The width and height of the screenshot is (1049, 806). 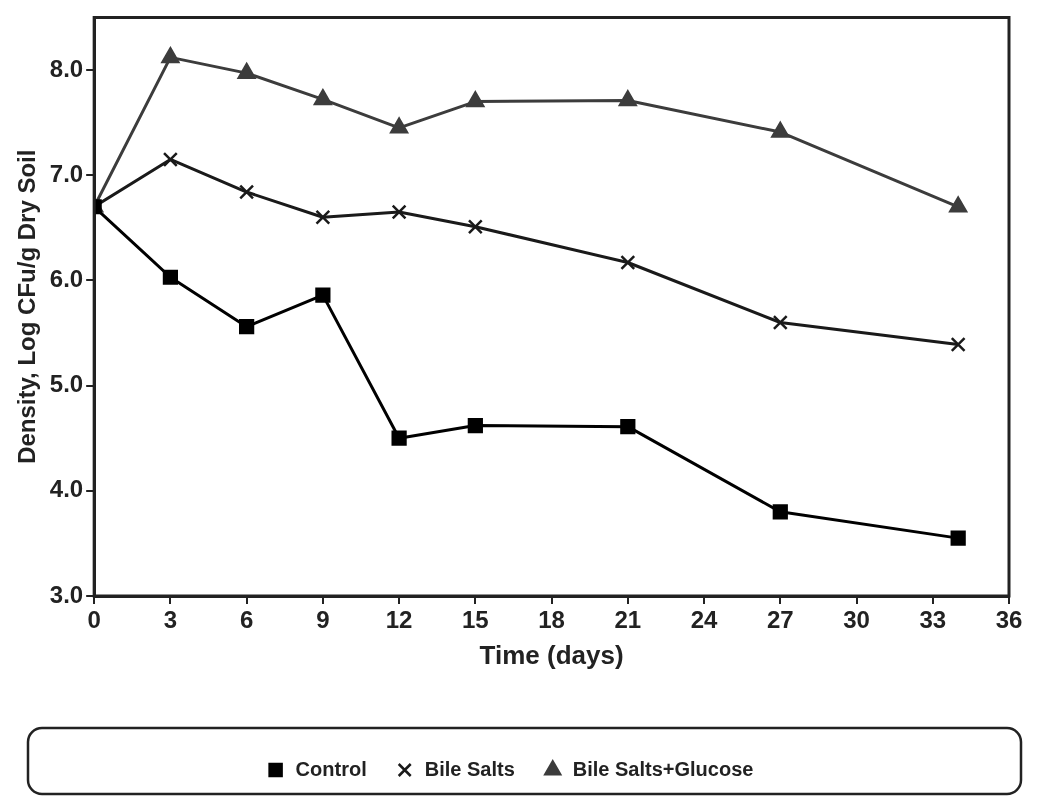 What do you see at coordinates (704, 620) in the screenshot?
I see `x-tick-label: 24` at bounding box center [704, 620].